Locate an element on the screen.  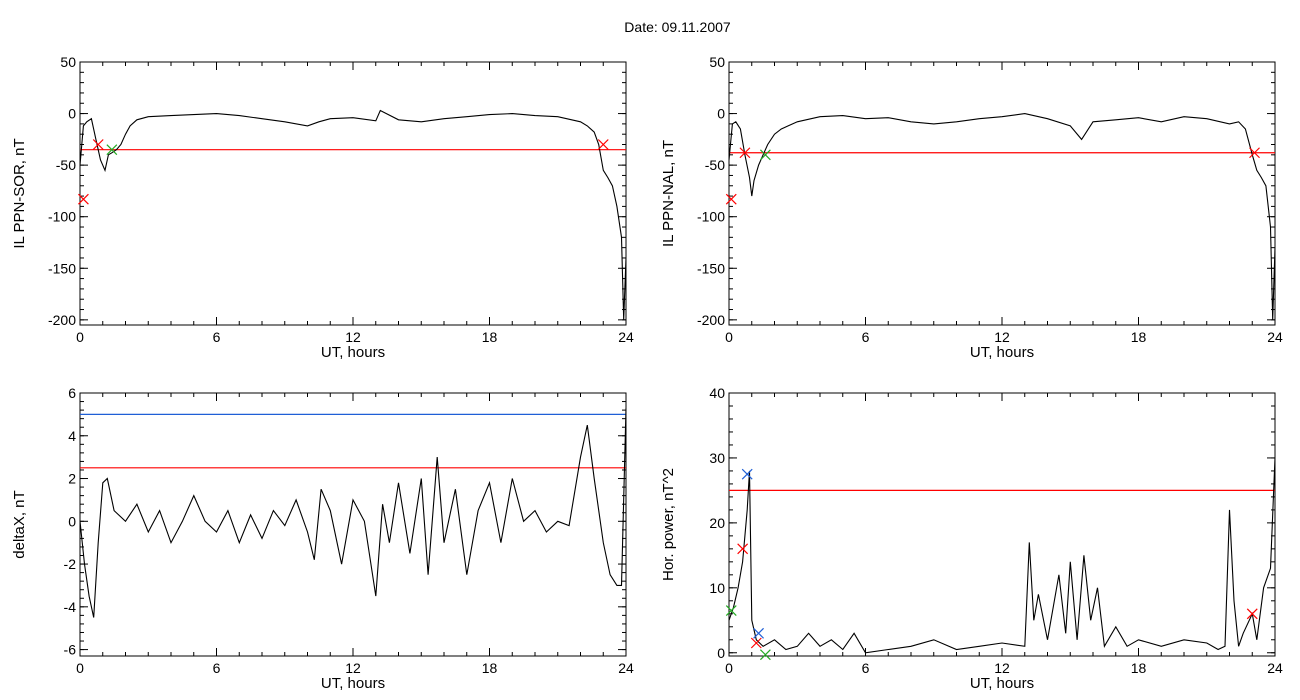
y-tick-label: 10 is located at coordinates (717, 588).